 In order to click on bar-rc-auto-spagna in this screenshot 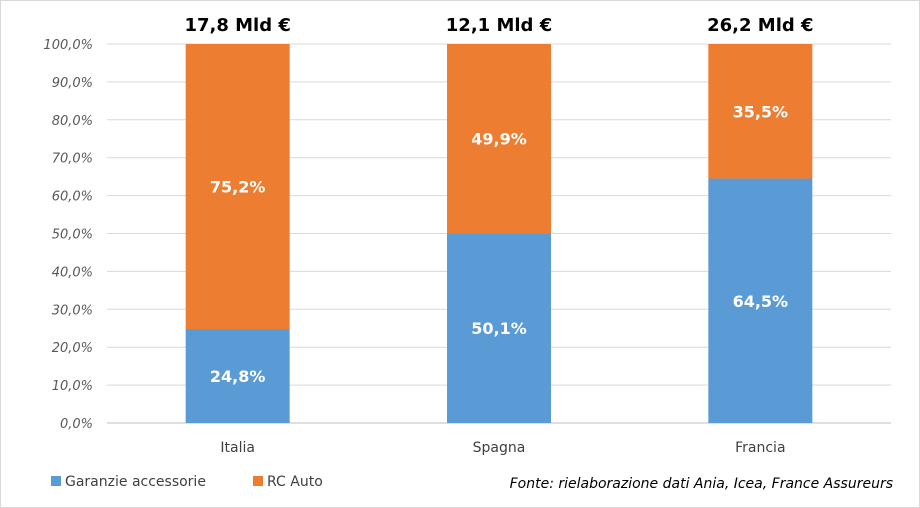, I will do `click(499, 139)`.